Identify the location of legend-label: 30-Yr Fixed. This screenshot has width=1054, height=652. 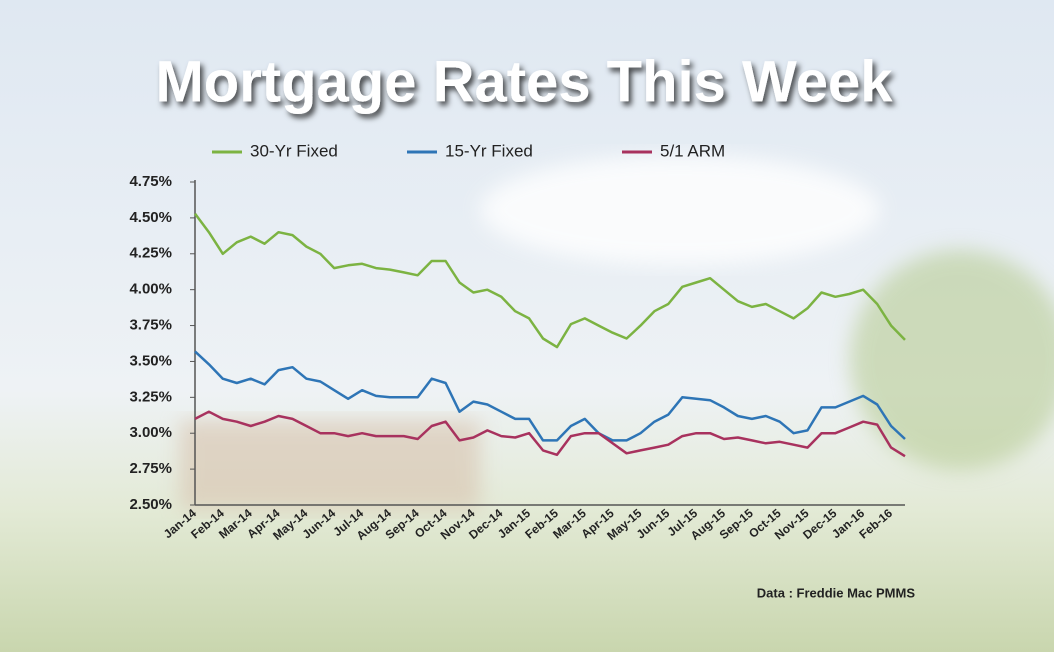
(294, 150).